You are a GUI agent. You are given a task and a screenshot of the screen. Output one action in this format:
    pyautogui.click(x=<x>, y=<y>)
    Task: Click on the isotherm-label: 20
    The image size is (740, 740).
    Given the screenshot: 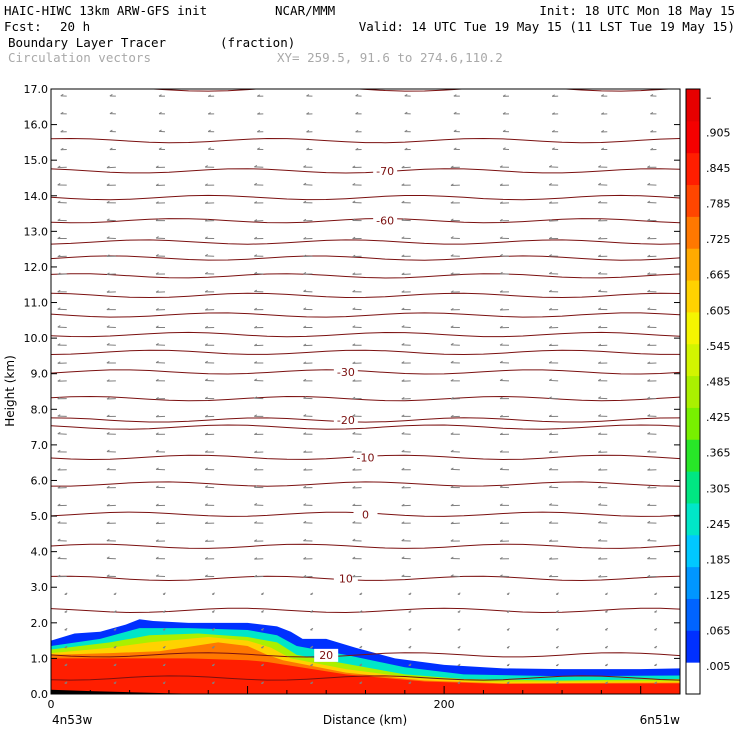 What is the action you would take?
    pyautogui.click(x=326, y=655)
    